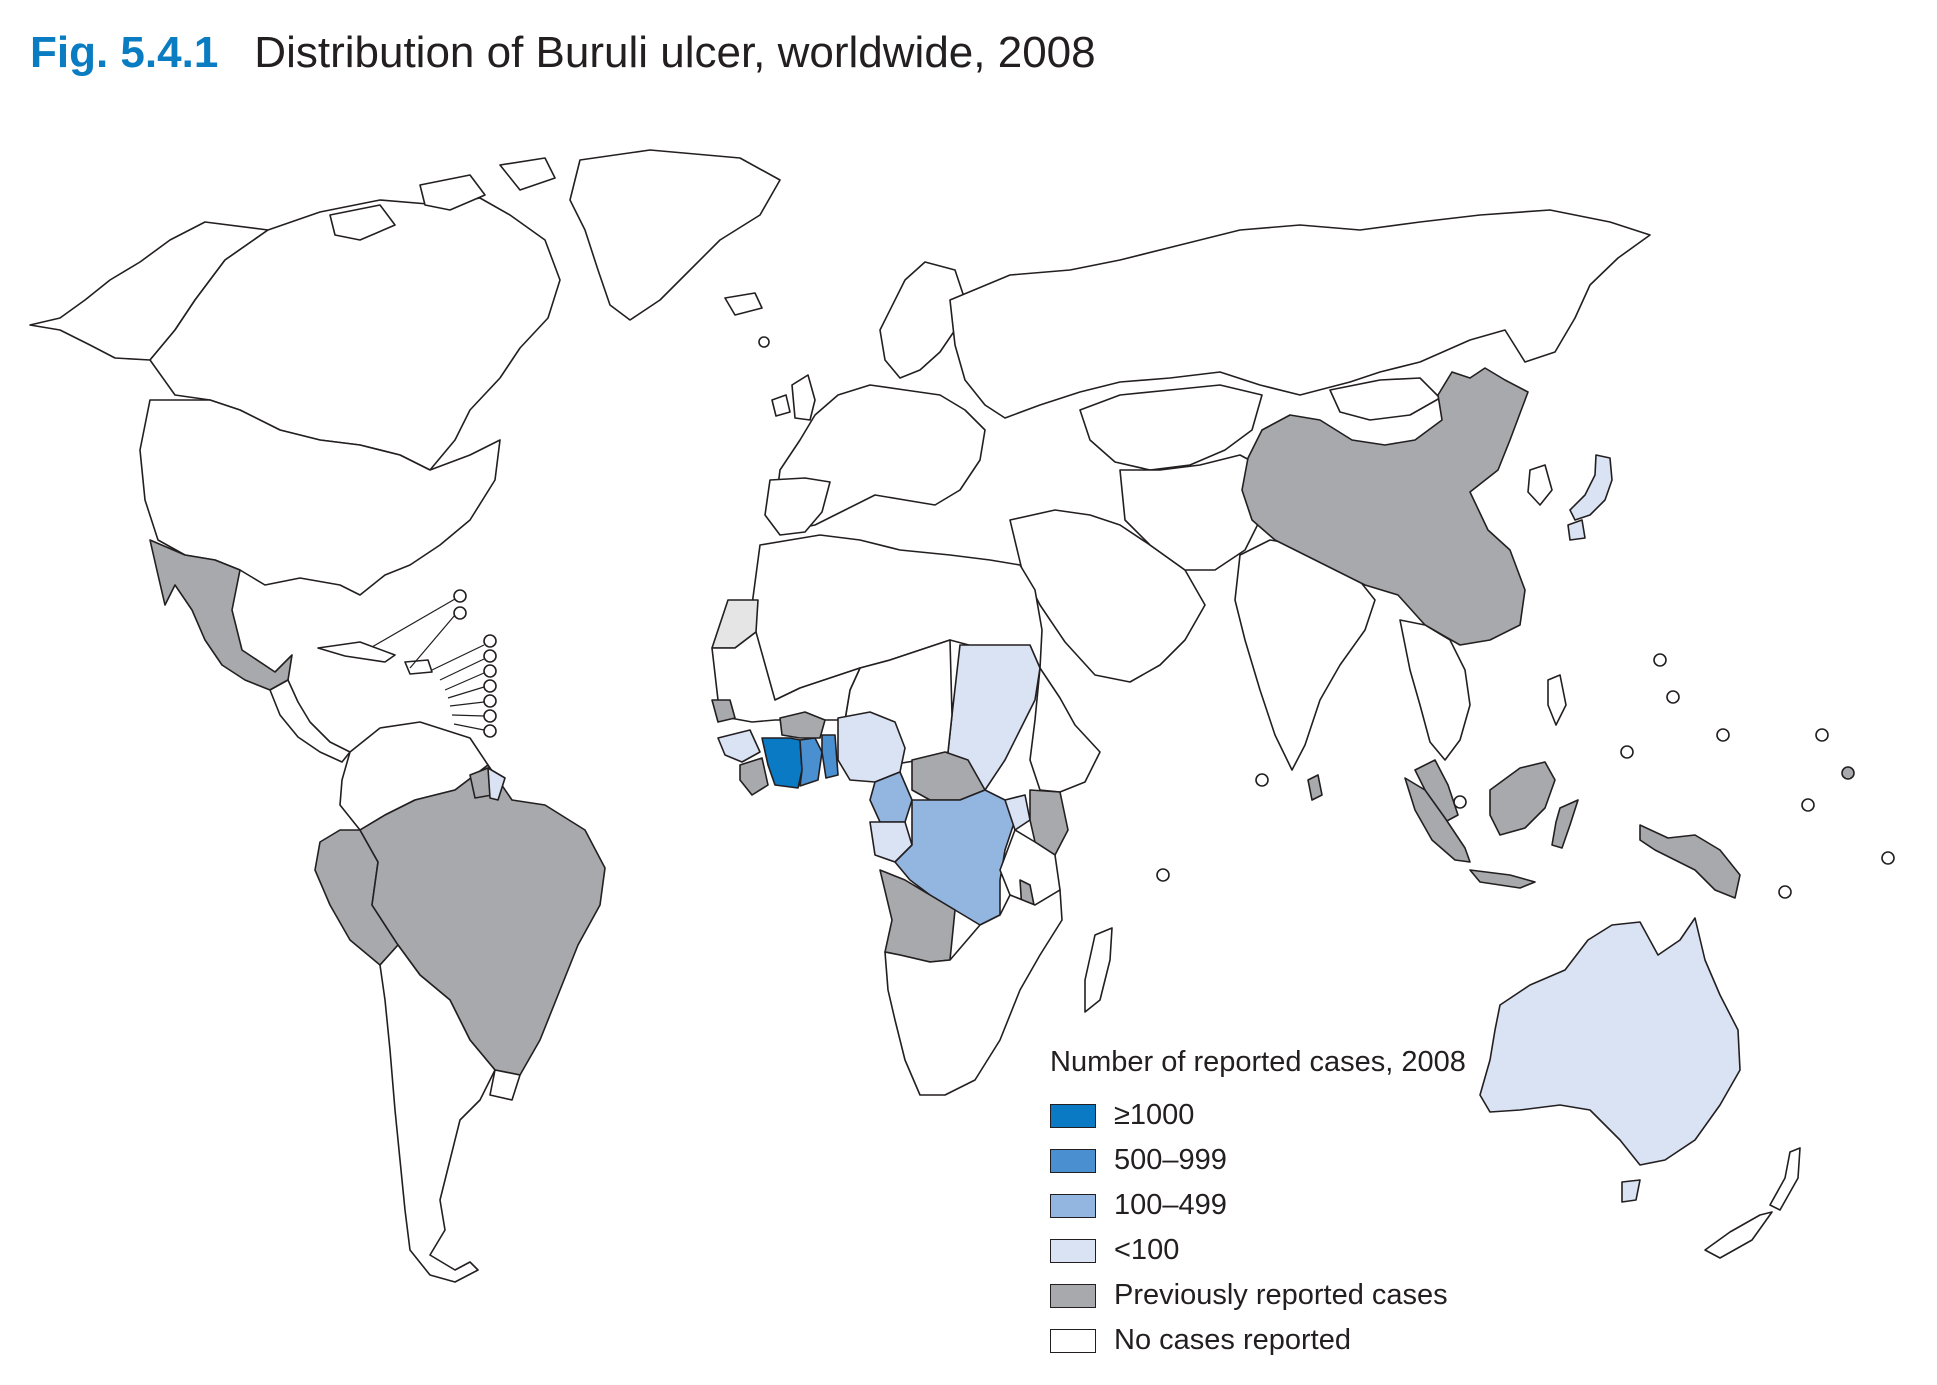  I want to click on region-senegal-gambia, so click(723, 711).